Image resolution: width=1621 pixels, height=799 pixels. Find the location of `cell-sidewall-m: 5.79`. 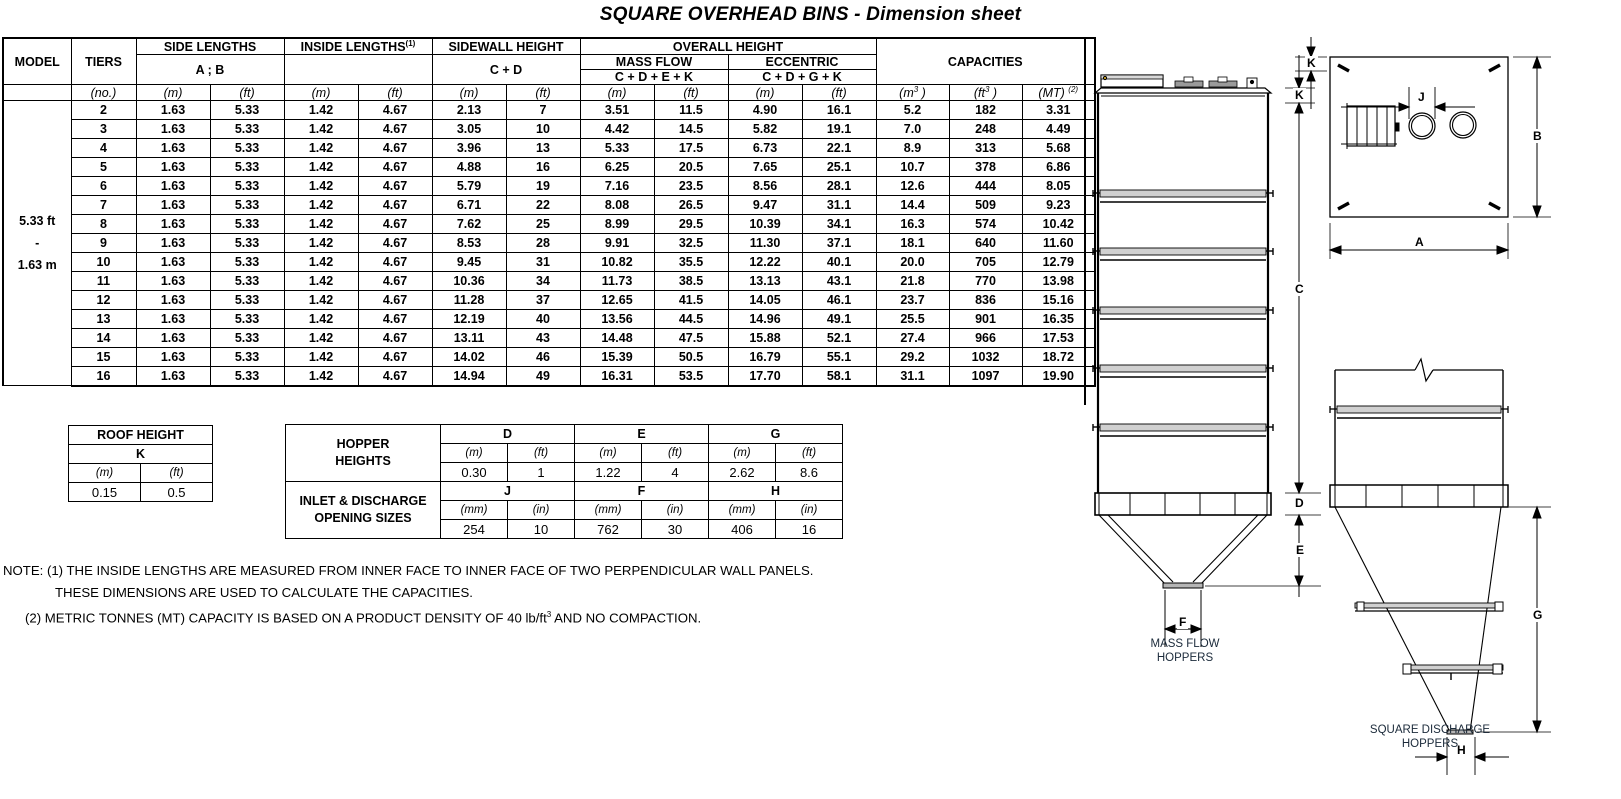

cell-sidewall-m: 5.79 is located at coordinates (469, 186).